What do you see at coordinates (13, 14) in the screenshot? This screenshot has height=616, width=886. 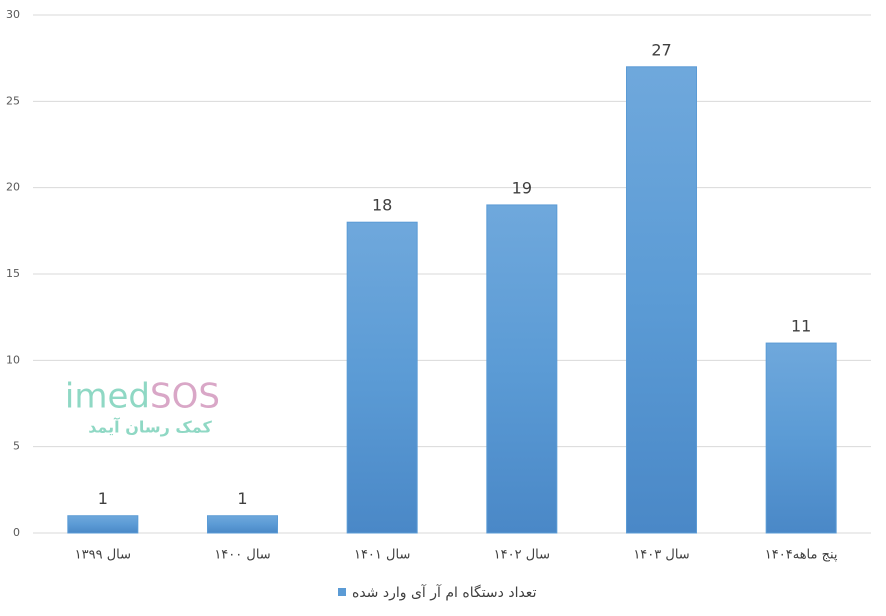 I see `y-tick-label: 30` at bounding box center [13, 14].